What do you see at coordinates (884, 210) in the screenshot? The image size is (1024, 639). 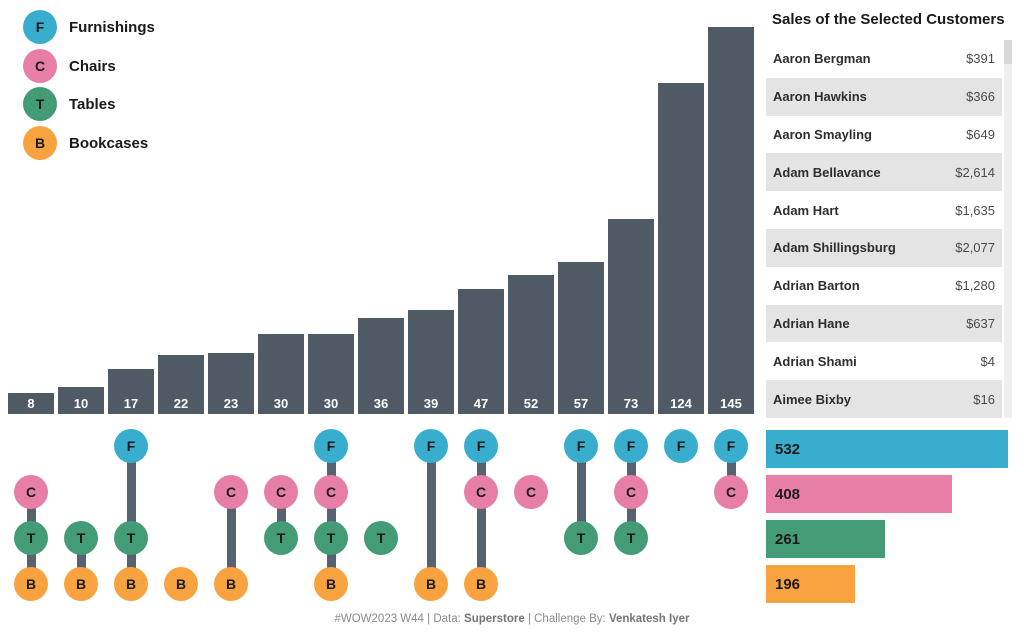 I see `customer-row: Adam Hart $1,635` at bounding box center [884, 210].